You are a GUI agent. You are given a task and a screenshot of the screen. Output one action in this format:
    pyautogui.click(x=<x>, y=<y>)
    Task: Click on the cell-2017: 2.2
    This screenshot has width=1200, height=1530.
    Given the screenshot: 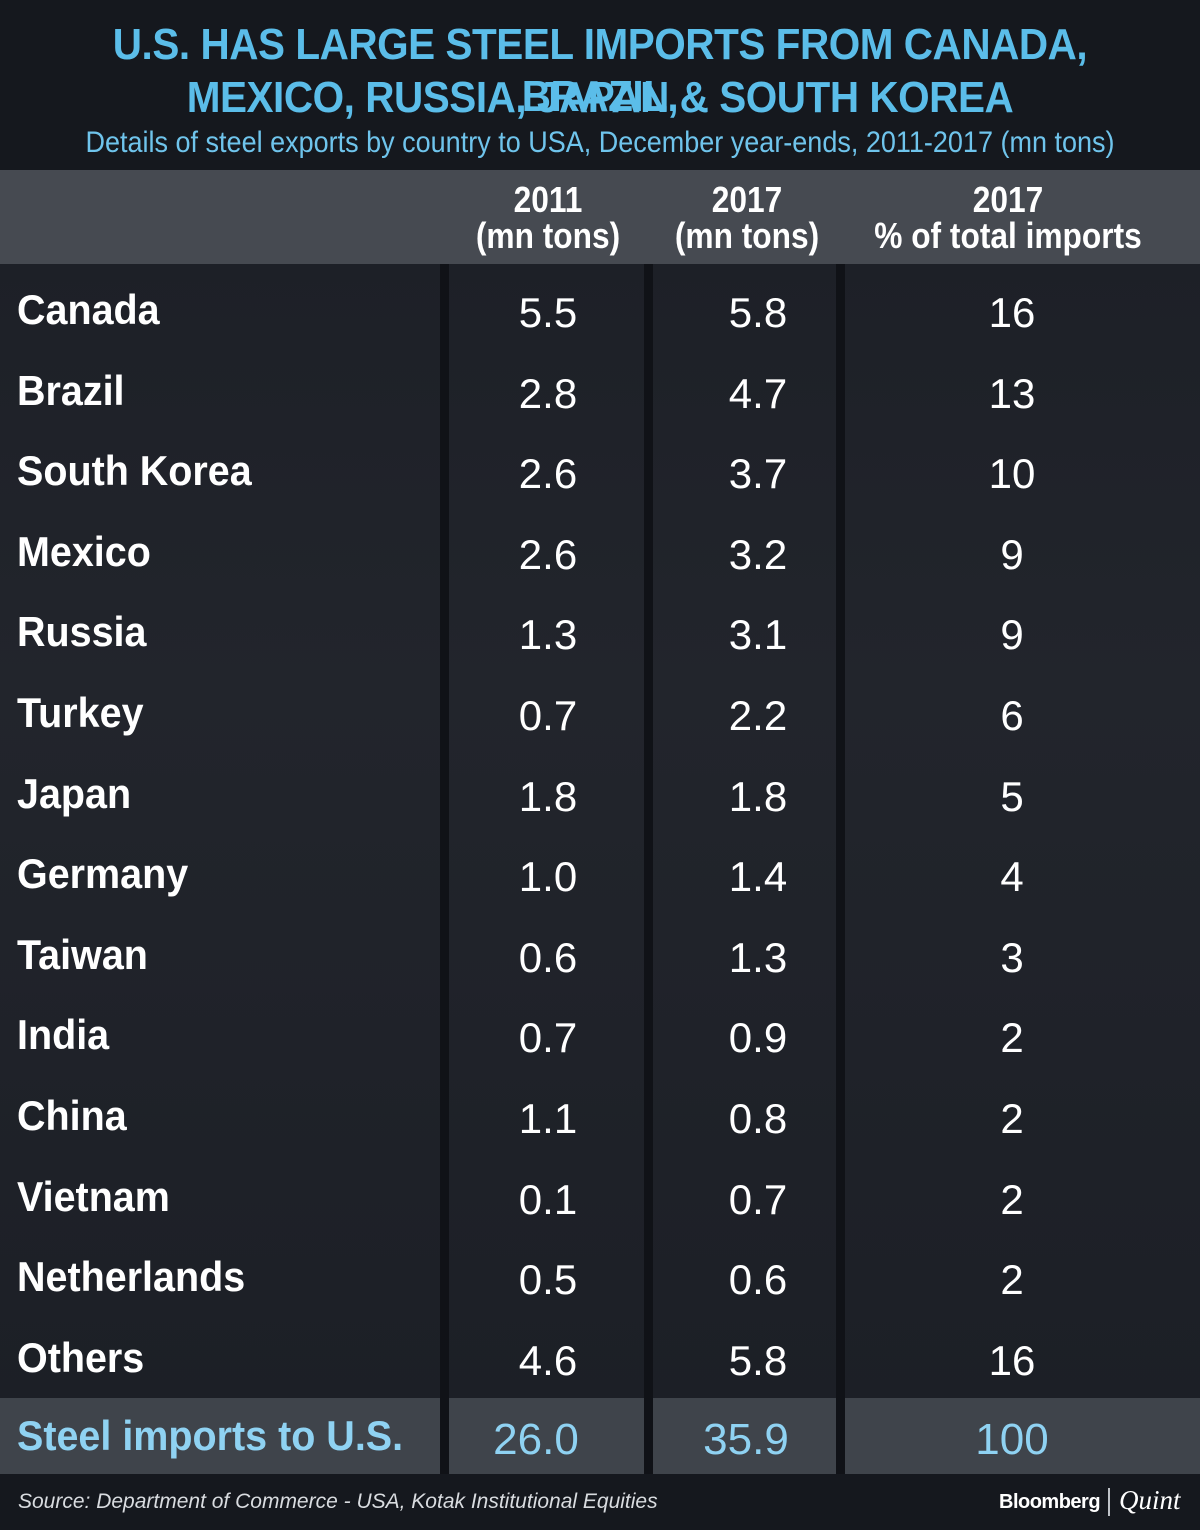 What is the action you would take?
    pyautogui.click(x=758, y=715)
    